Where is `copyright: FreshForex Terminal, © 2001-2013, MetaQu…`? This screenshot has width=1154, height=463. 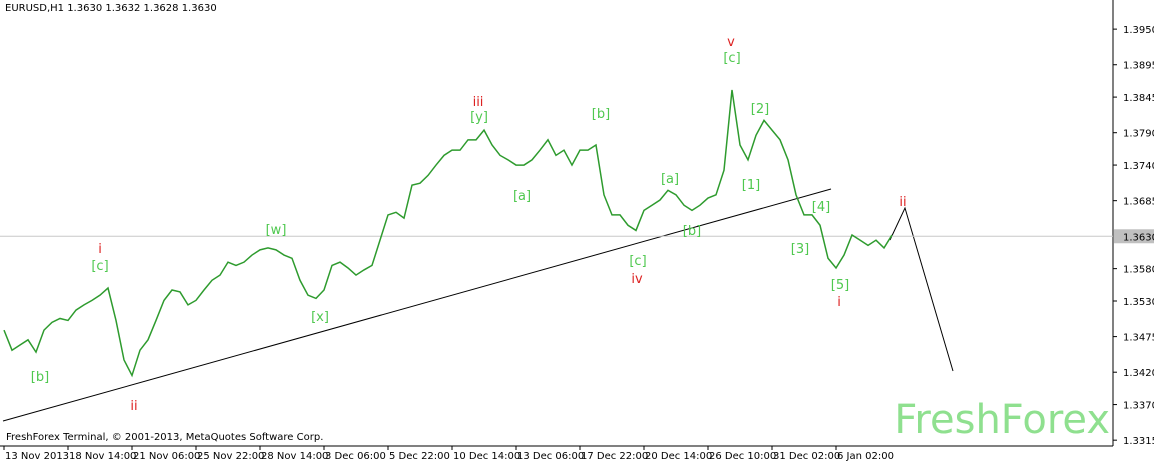 copyright: FreshForex Terminal, © 2001-2013, MetaQu… is located at coordinates (164, 437).